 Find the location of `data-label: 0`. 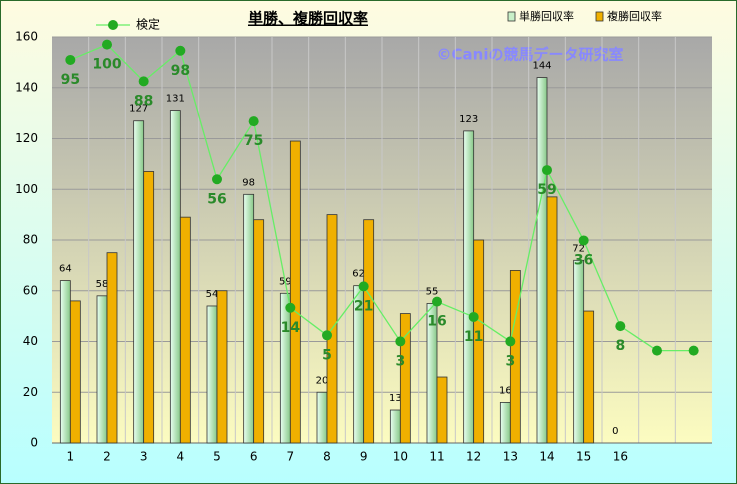

data-label: 0 is located at coordinates (615, 431).